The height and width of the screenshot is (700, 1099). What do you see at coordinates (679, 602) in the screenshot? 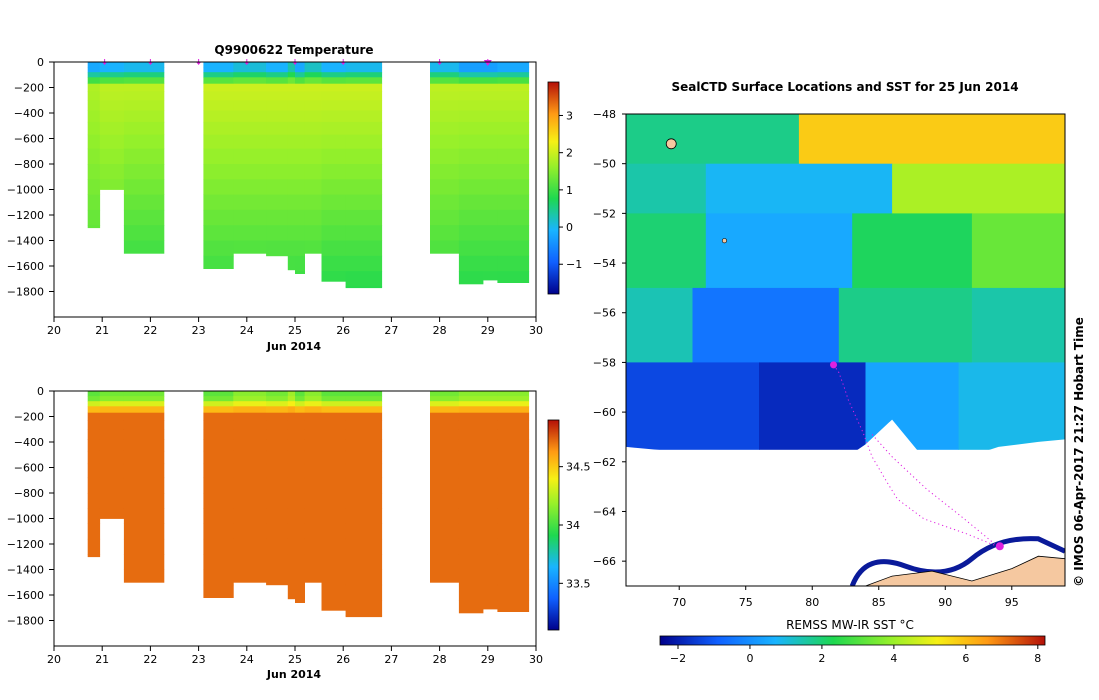
I see `lon-tick-label: 70` at bounding box center [679, 602].